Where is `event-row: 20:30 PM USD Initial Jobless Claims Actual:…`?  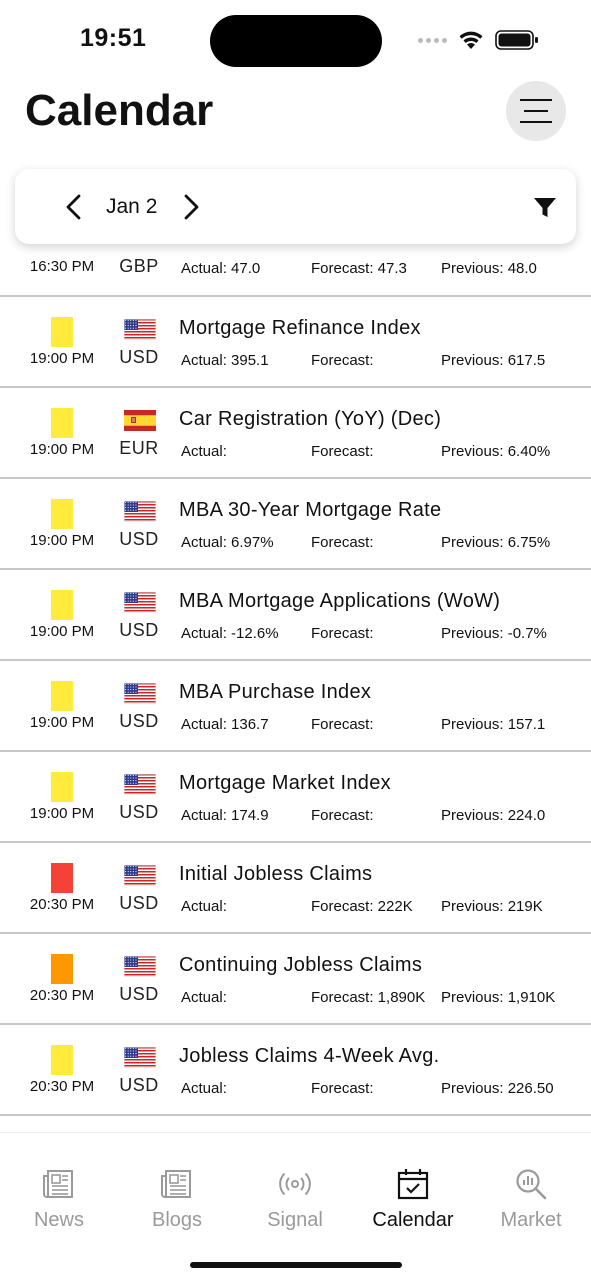
event-row: 20:30 PM USD Initial Jobless Claims Actual:… is located at coordinates (295, 888).